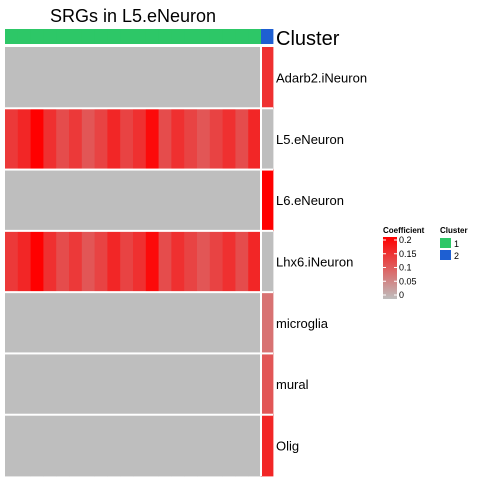  What do you see at coordinates (261, 261) in the screenshot?
I see `column-separator` at bounding box center [261, 261].